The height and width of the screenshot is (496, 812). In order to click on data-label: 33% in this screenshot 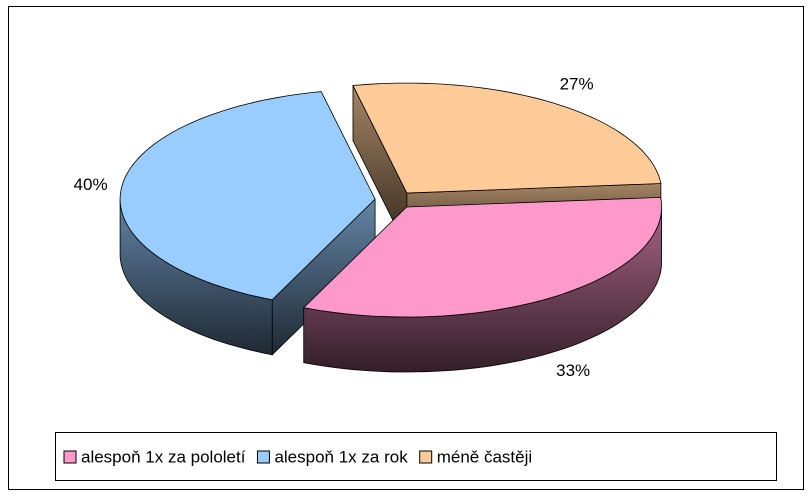, I will do `click(573, 370)`.